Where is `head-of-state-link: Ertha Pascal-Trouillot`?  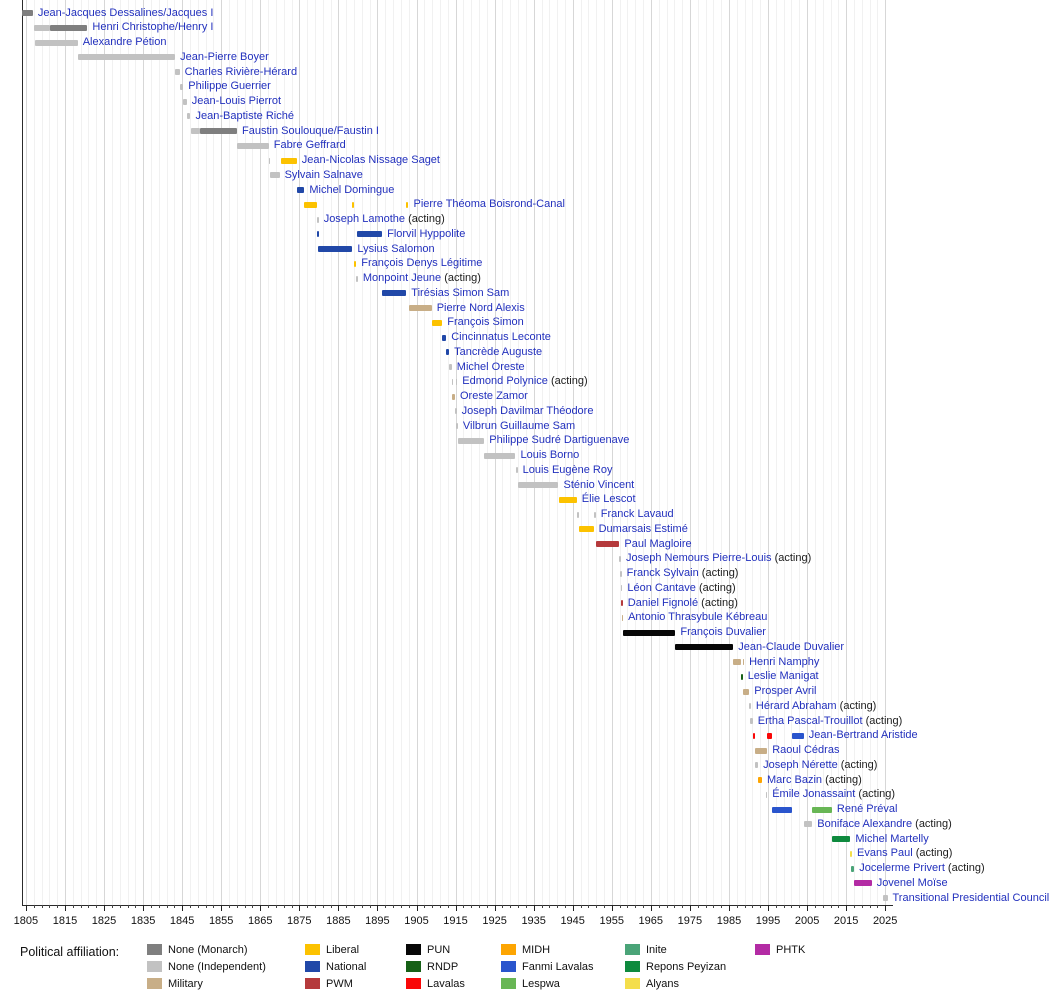 head-of-state-link: Ertha Pascal-Trouillot is located at coordinates (810, 720).